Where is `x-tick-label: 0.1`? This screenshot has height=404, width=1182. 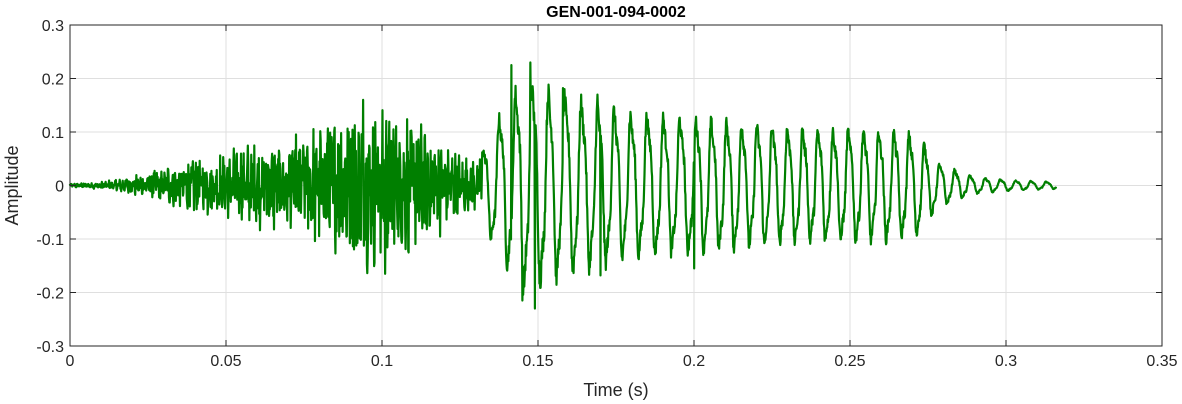
x-tick-label: 0.1 is located at coordinates (382, 361).